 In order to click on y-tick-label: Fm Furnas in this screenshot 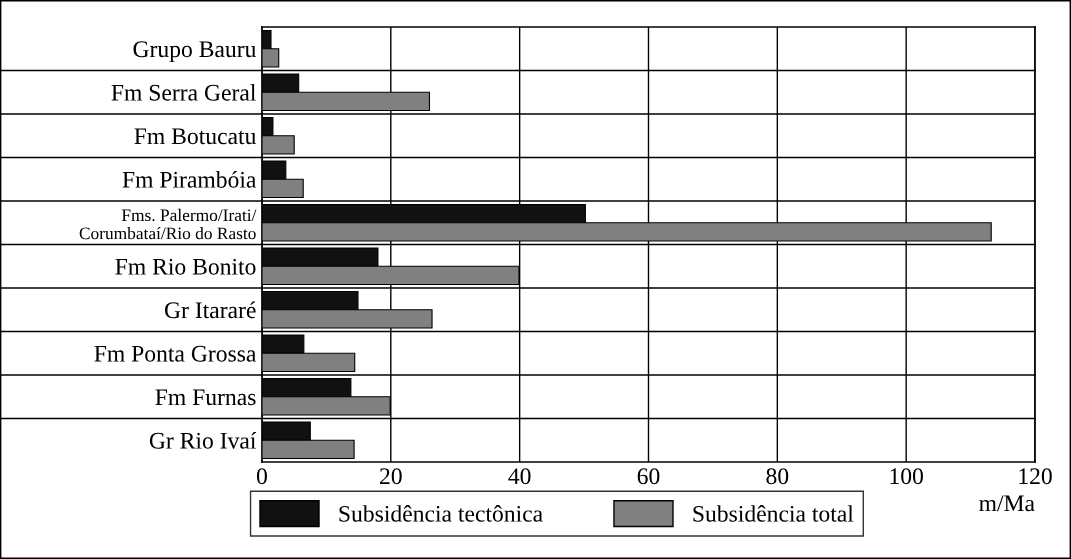, I will do `click(205, 397)`.